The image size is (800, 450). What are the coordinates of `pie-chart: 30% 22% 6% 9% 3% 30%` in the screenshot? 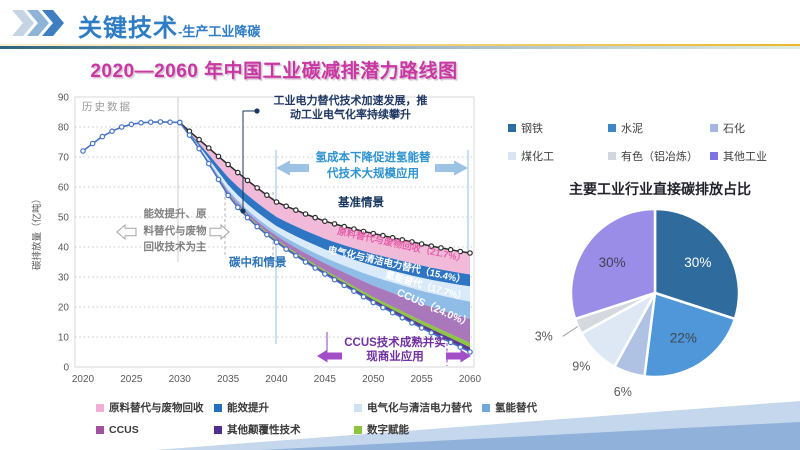 It's located at (638, 303).